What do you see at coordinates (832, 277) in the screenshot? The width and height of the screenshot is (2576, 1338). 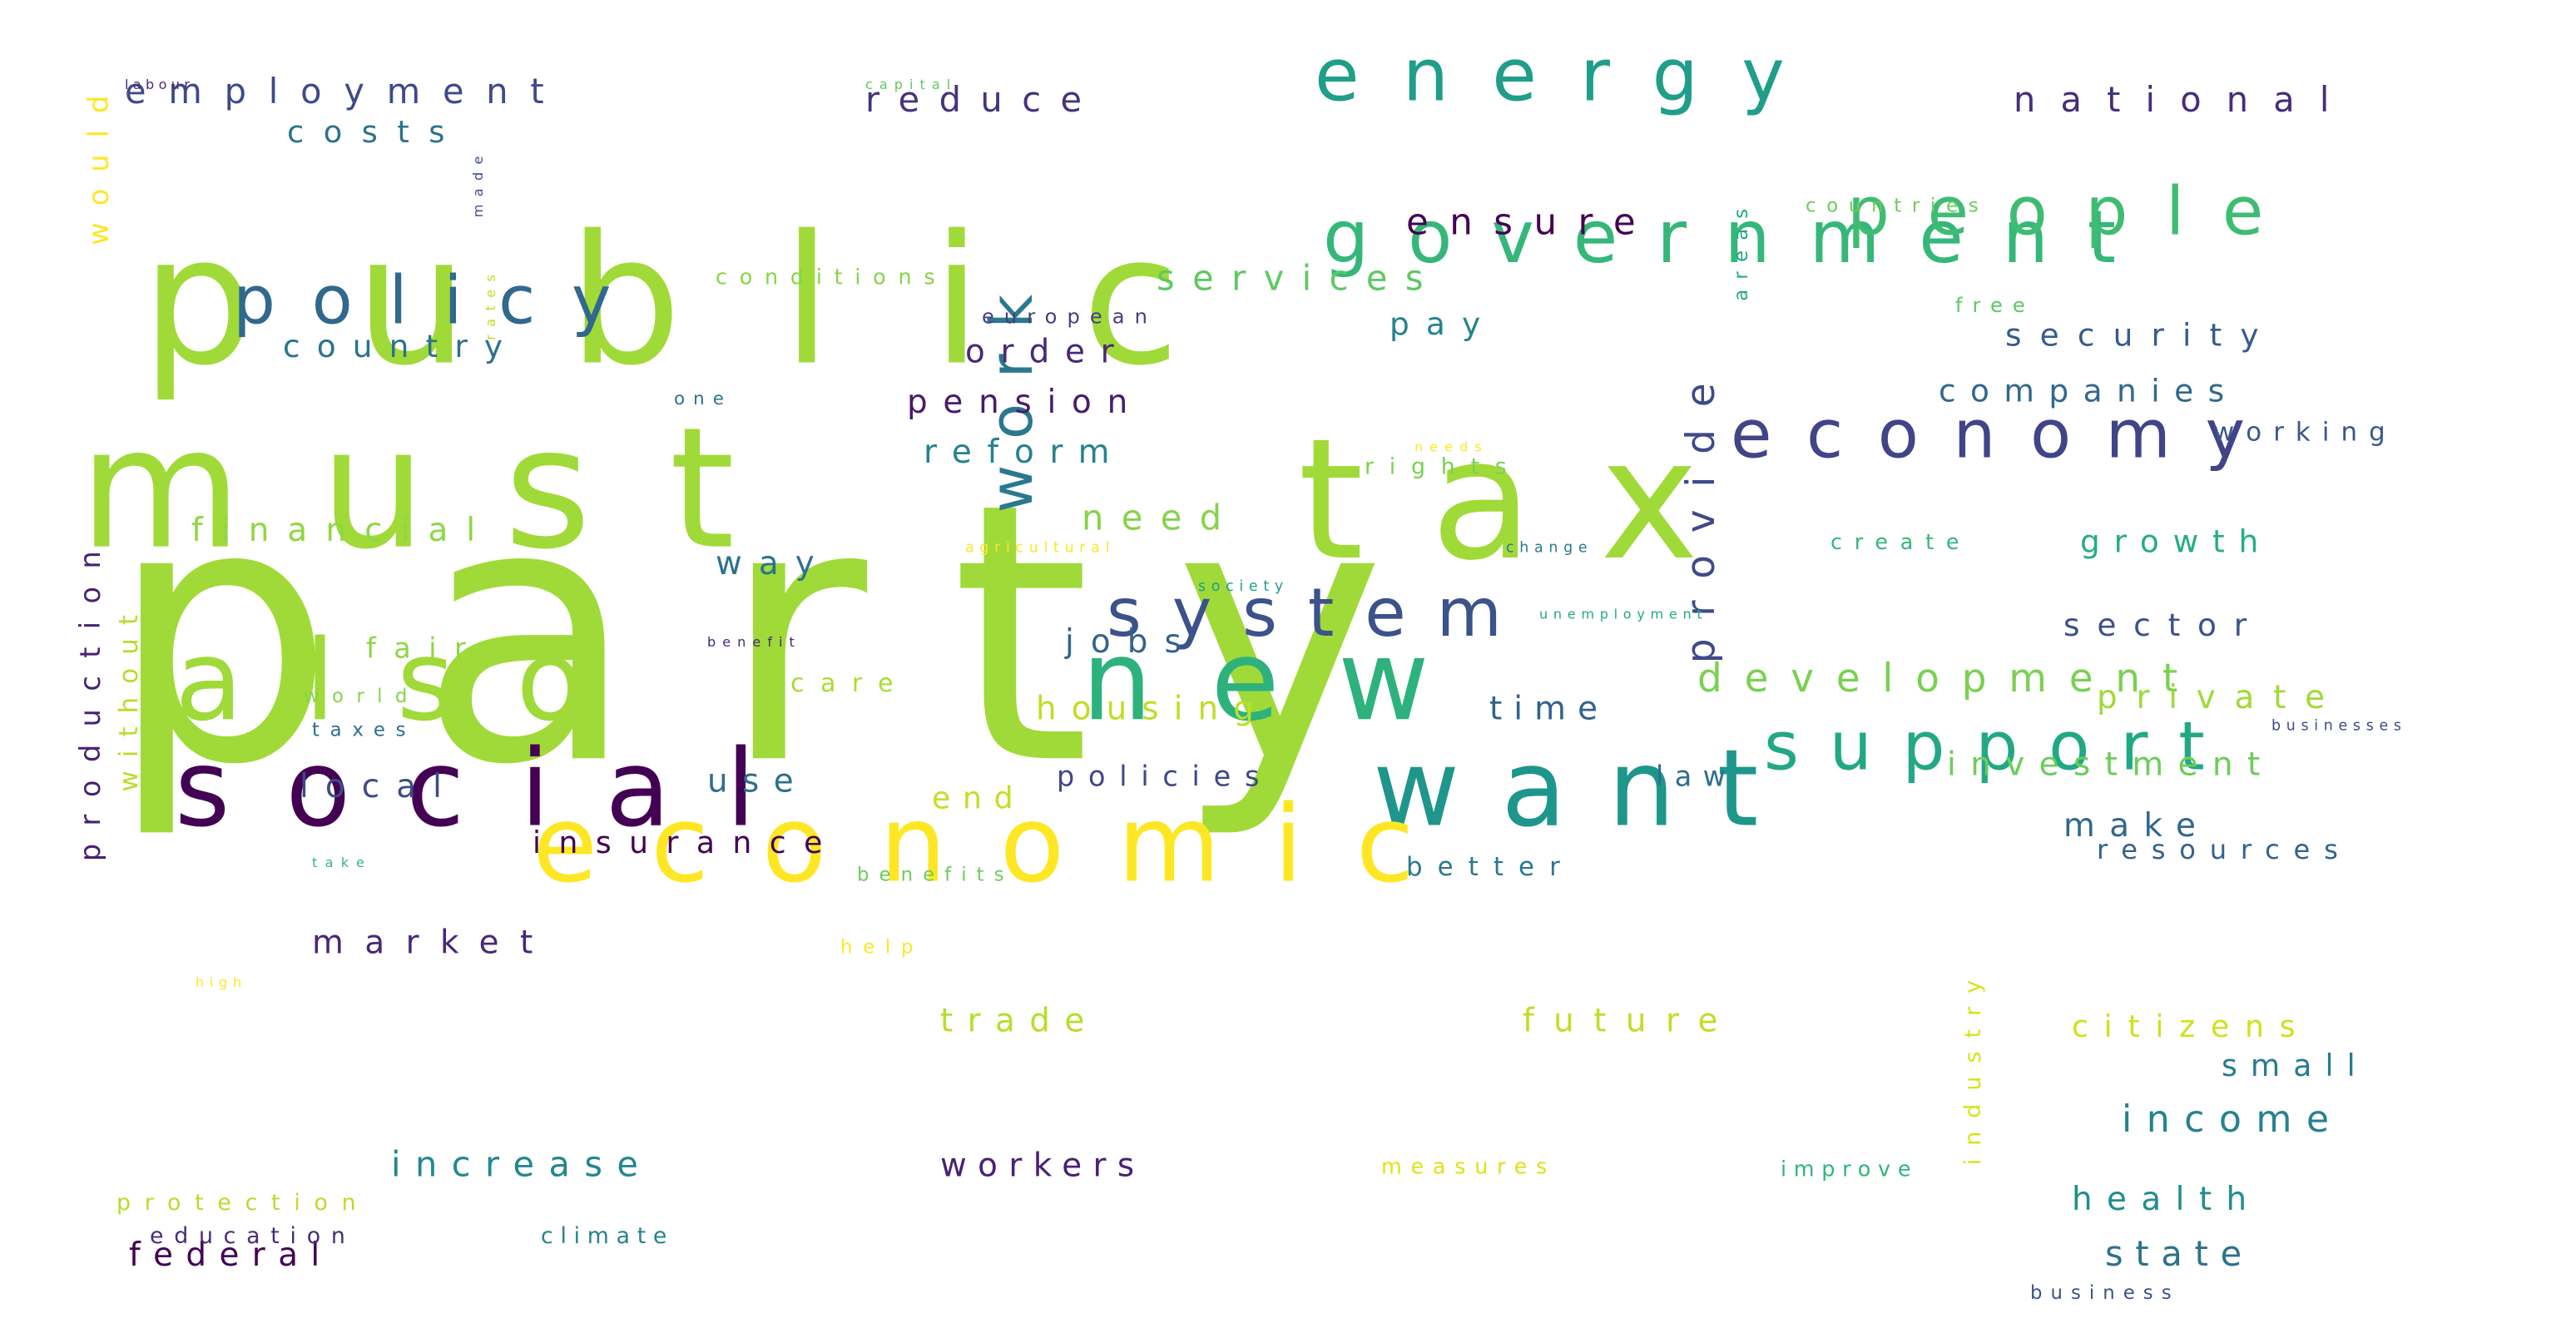 I see `word-conditions: conditions` at bounding box center [832, 277].